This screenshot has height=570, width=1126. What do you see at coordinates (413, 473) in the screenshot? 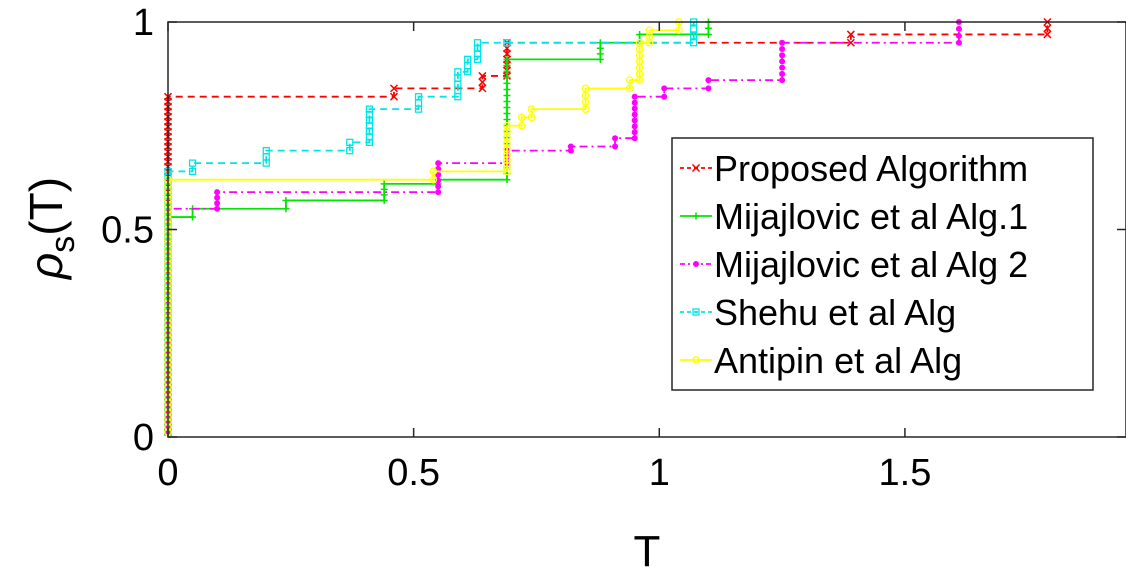
I see `x-tick-label: 0.5` at bounding box center [413, 473].